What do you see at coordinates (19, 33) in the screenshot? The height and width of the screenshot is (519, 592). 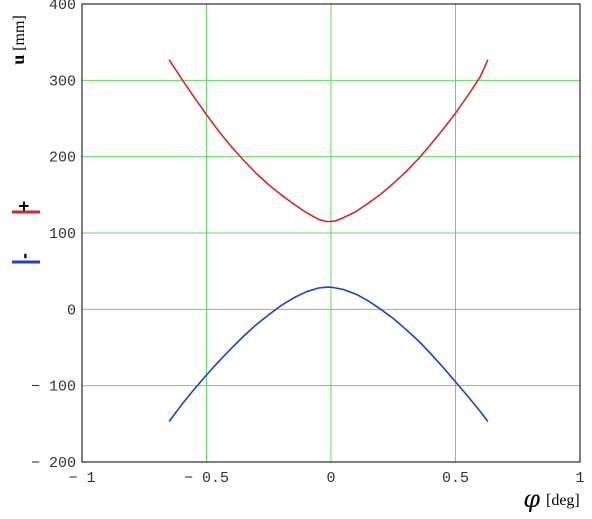 I see `y-axis-label-unit-text: [mm]` at bounding box center [19, 33].